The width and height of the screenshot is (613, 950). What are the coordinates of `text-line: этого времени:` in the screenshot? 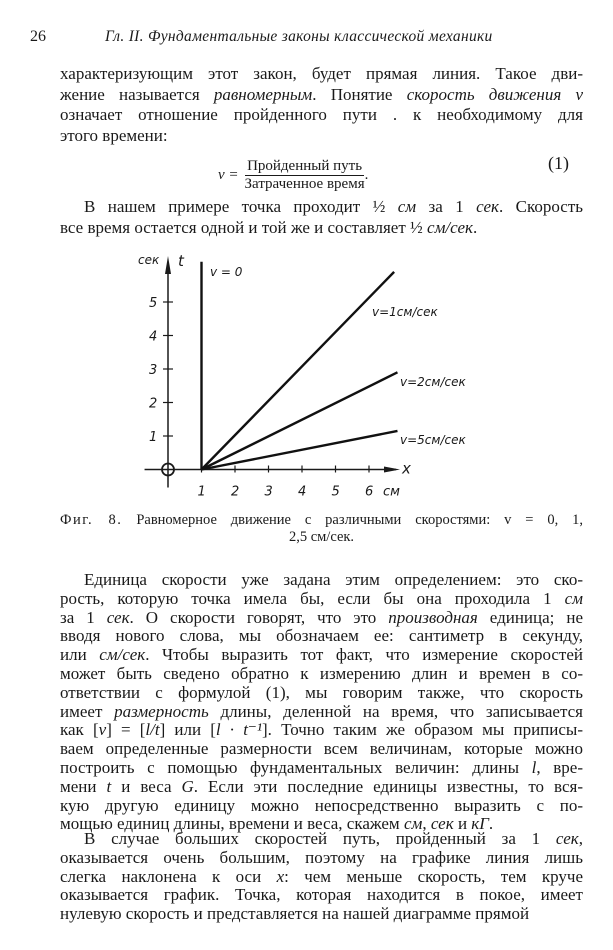 It's located at (321, 136).